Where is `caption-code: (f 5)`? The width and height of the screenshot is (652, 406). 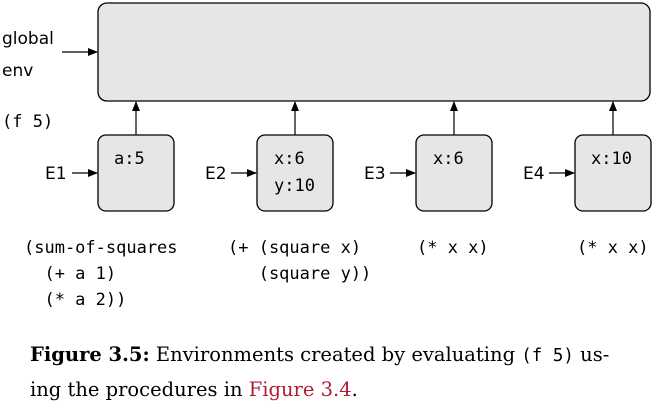 caption-code: (f 5) is located at coordinates (547, 356).